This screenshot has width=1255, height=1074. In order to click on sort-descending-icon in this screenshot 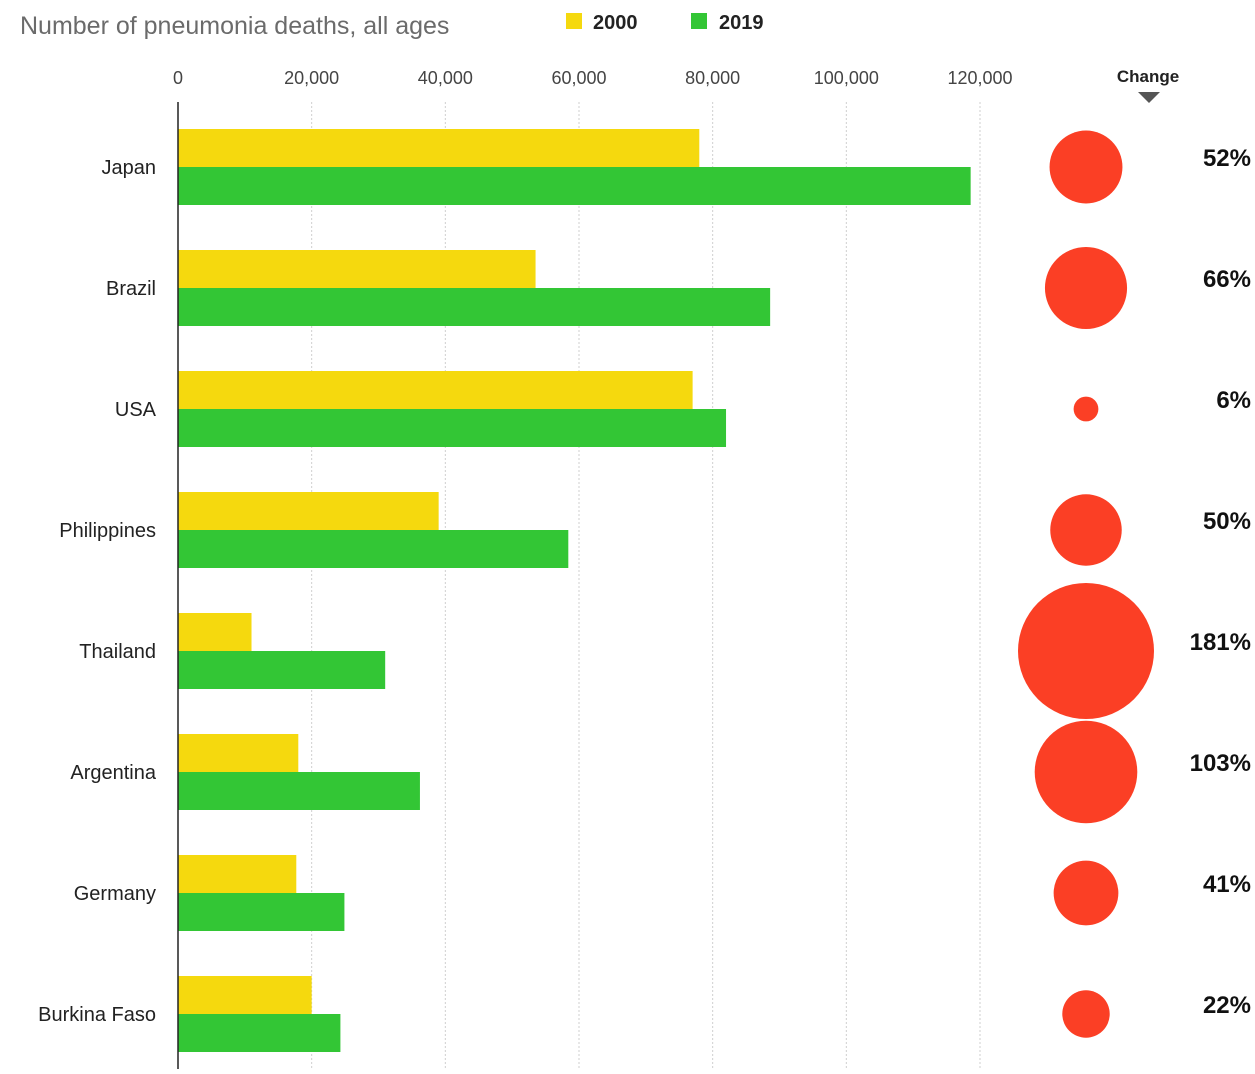, I will do `click(1149, 97)`.